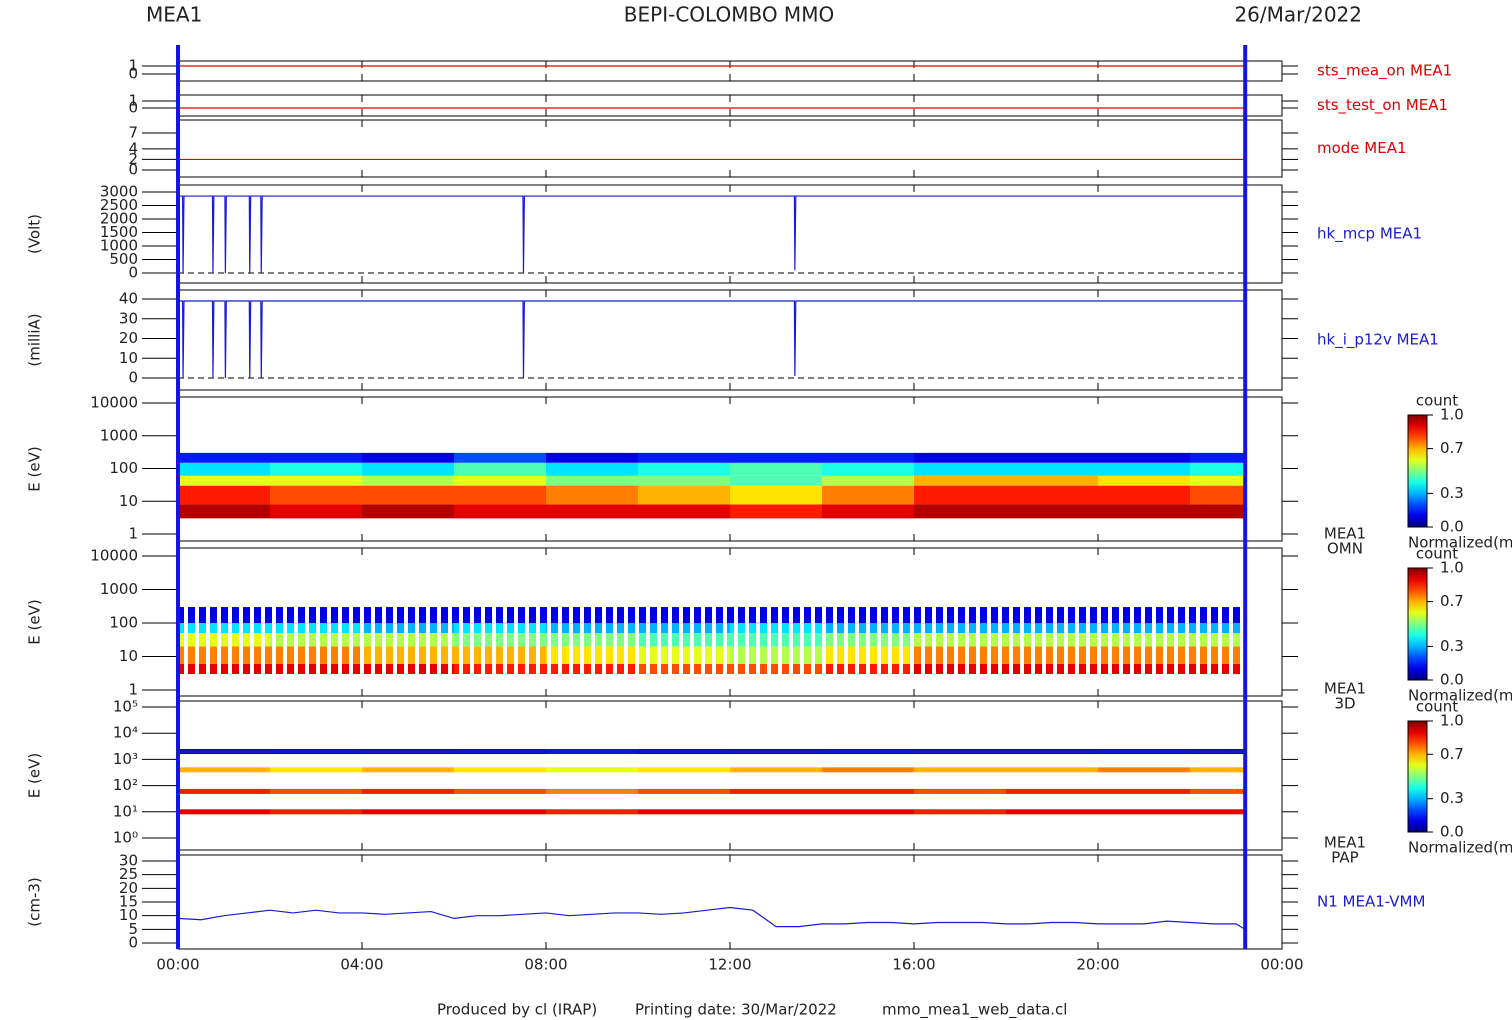 The image size is (1512, 1020). What do you see at coordinates (125, 811) in the screenshot?
I see `y-tick-label: 10¹` at bounding box center [125, 811].